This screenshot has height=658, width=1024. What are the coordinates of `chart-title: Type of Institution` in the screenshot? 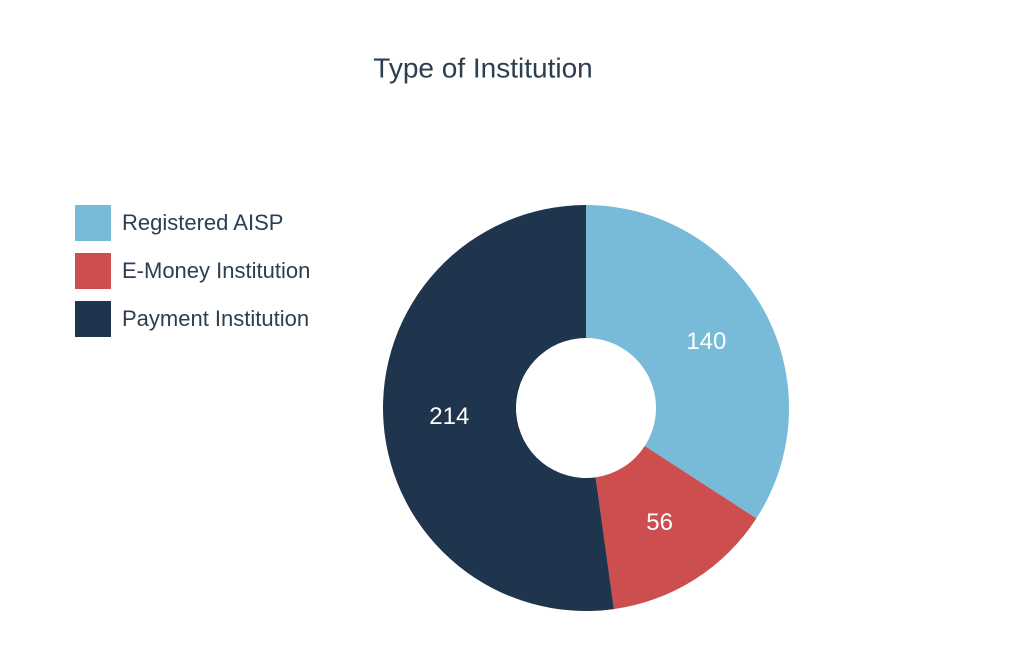 It's located at (482, 67).